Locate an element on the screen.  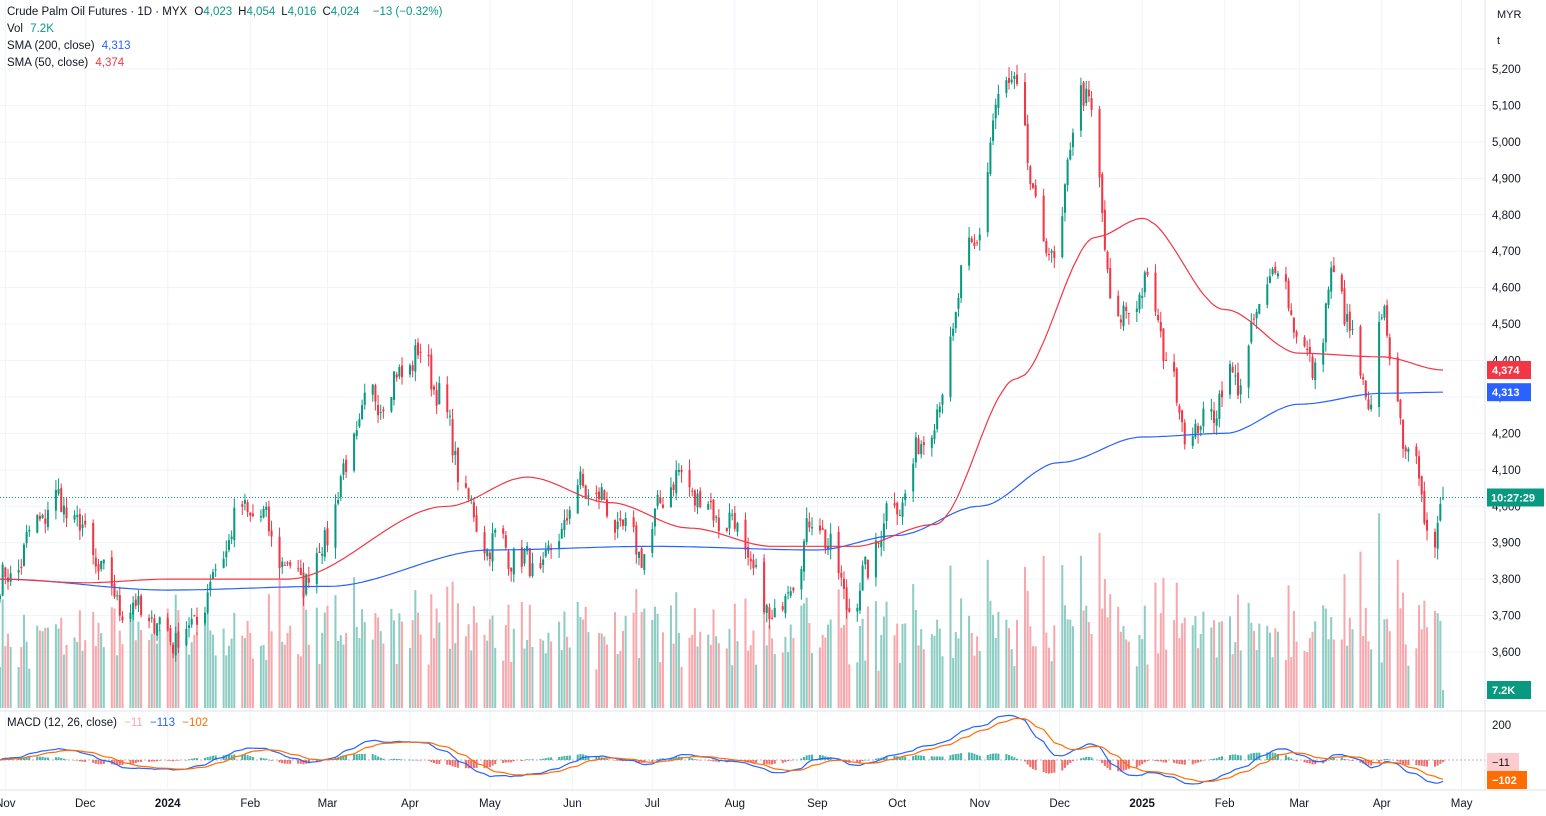
ohlc-l: L4,016 is located at coordinates (299, 12).